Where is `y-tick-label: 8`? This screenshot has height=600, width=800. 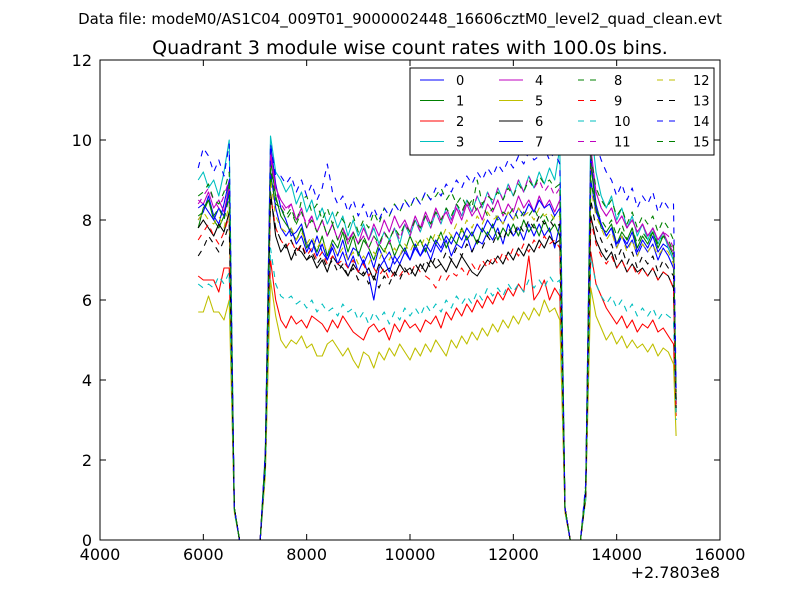
y-tick-label: 8 is located at coordinates (87, 220).